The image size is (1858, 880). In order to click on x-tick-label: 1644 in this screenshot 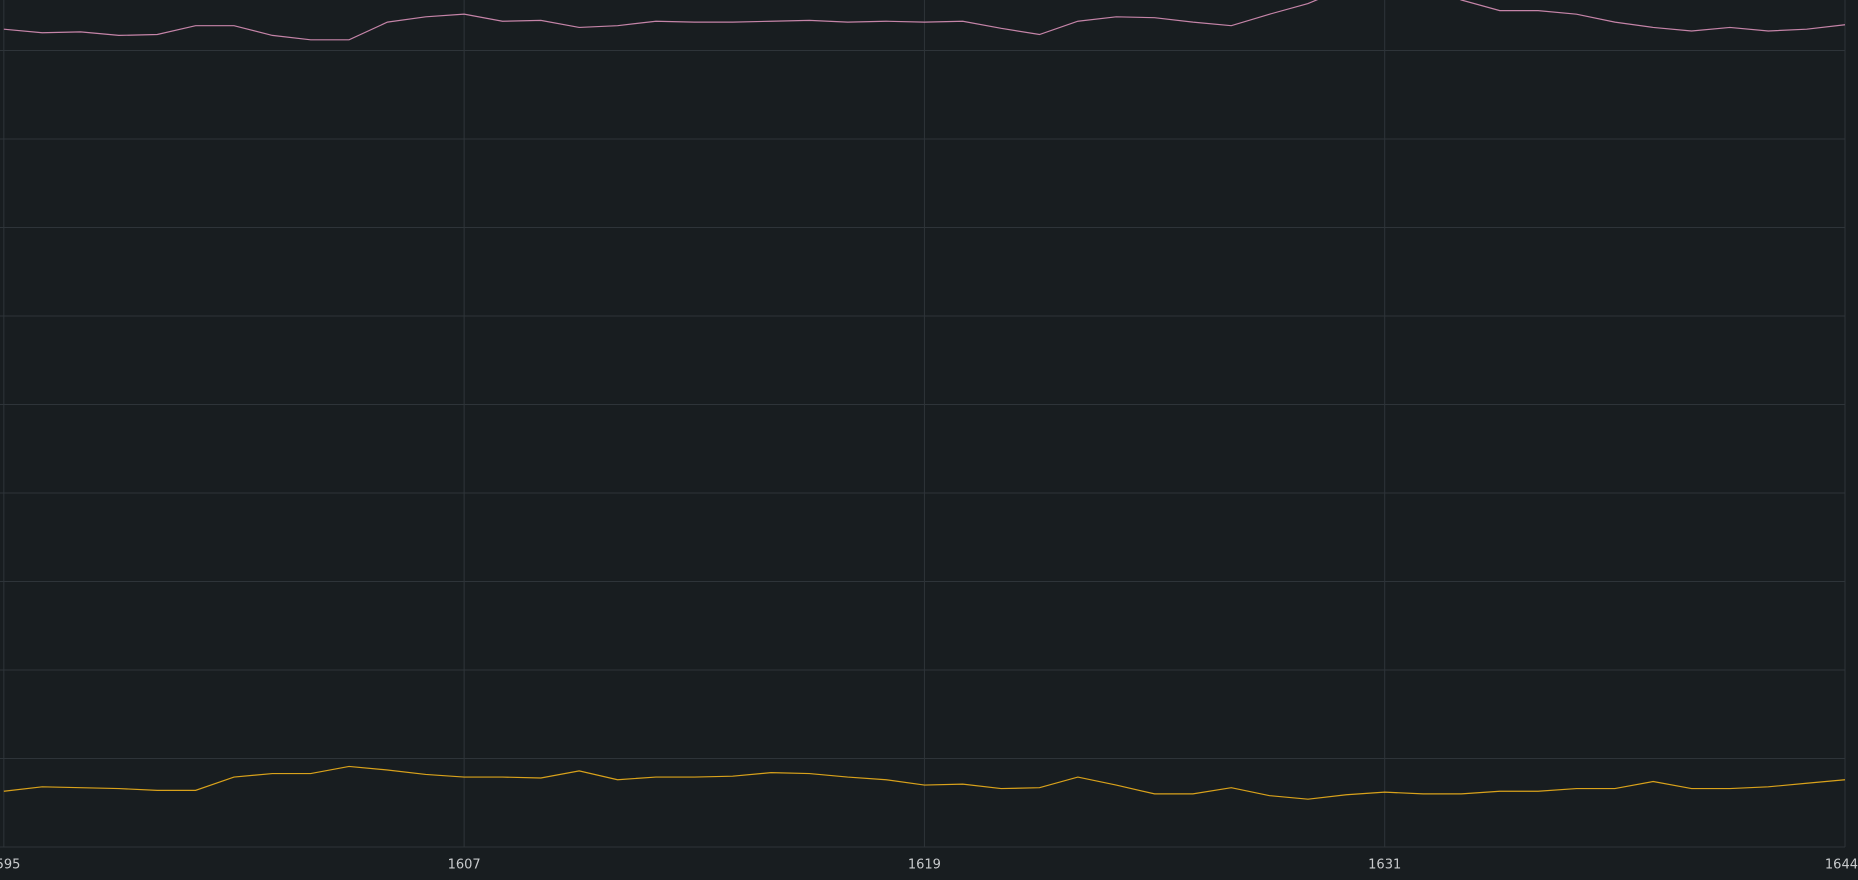, I will do `click(1841, 865)`.